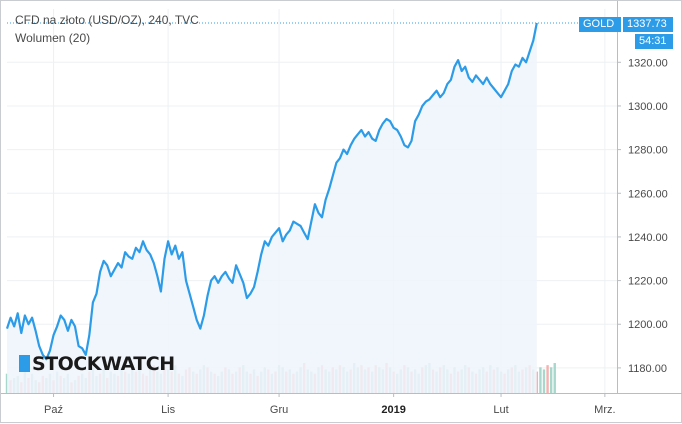  I want to click on logo-text: STOCKWATCH, so click(103, 364).